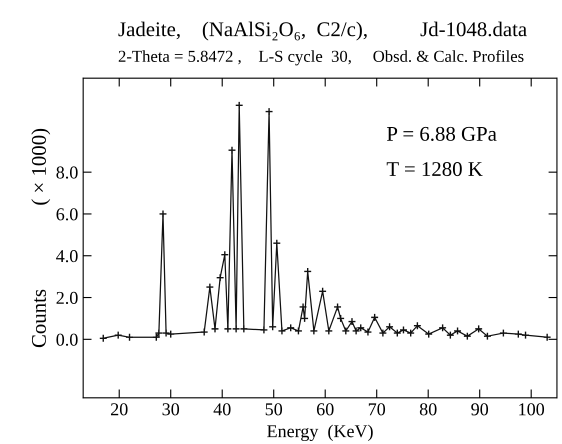 This screenshot has height=444, width=562. I want to click on y-axis-title: Counts ( × 1000), so click(40, 238).